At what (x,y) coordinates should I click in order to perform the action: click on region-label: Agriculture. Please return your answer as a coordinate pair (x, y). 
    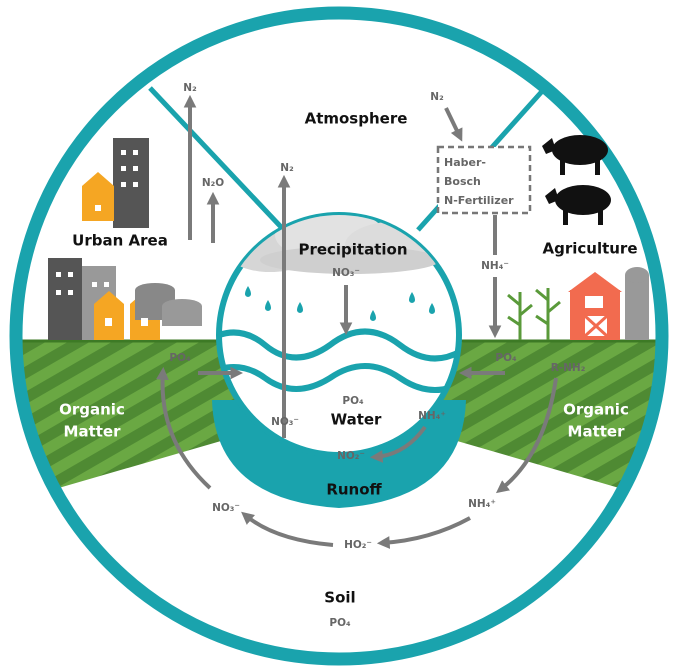
    Looking at the image, I should click on (589, 249).